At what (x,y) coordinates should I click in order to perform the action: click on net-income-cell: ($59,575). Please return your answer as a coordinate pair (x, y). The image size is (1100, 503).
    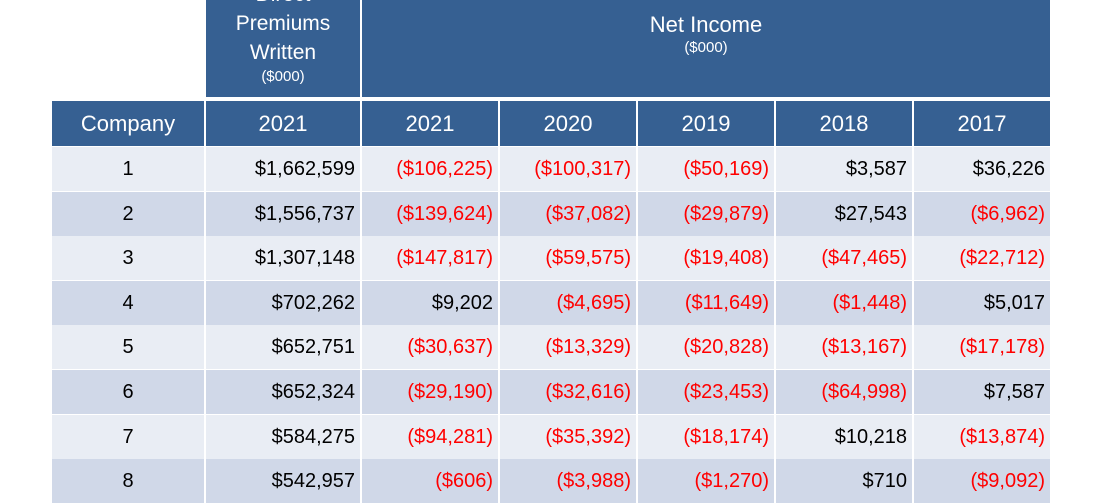
    Looking at the image, I should click on (568, 258).